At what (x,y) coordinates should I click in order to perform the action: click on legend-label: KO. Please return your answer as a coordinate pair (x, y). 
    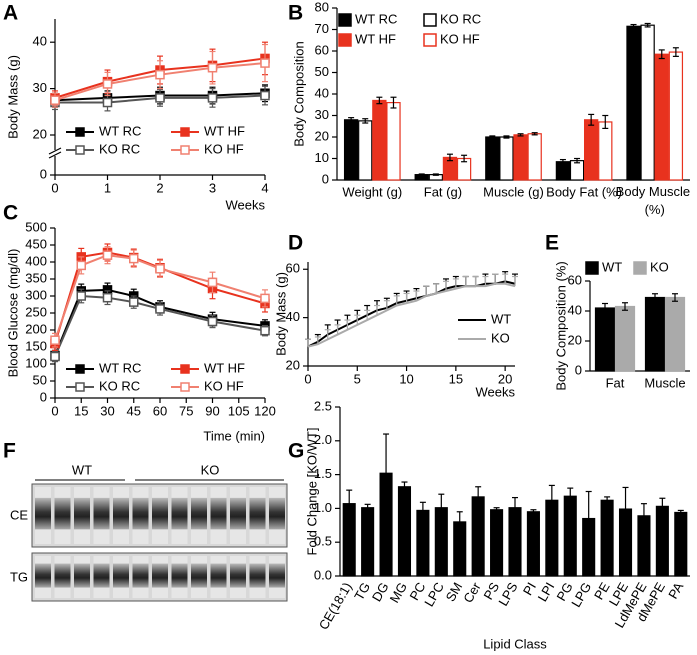
    Looking at the image, I should click on (659, 266).